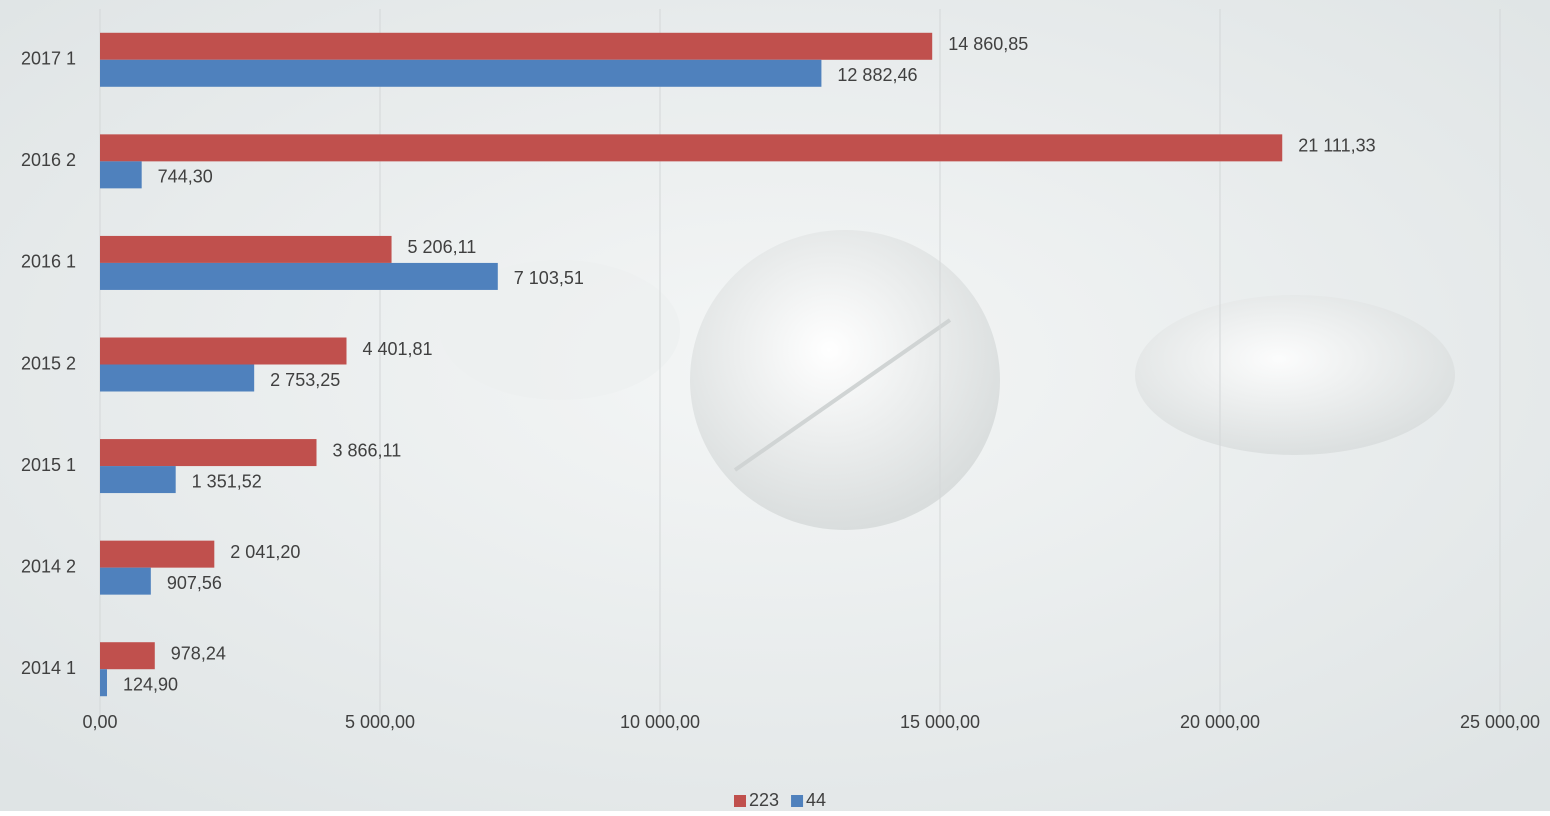 The height and width of the screenshot is (816, 1550). What do you see at coordinates (764, 800) in the screenshot?
I see `legend-label: 223` at bounding box center [764, 800].